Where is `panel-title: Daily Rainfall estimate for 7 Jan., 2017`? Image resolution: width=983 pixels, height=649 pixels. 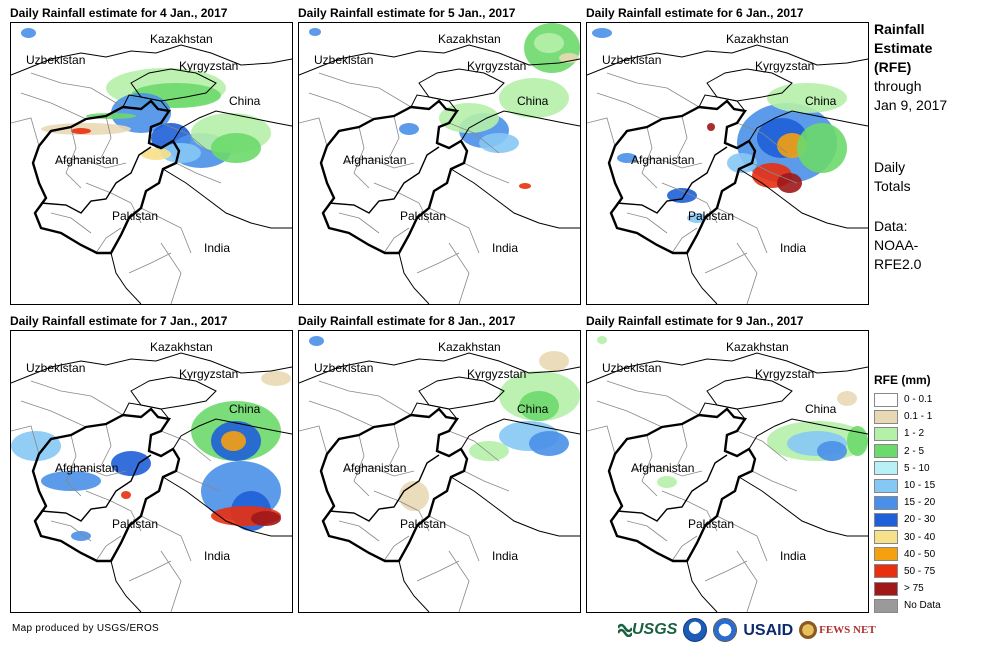
panel-title: Daily Rainfall estimate for 7 Jan., 2017 is located at coordinates (119, 321).